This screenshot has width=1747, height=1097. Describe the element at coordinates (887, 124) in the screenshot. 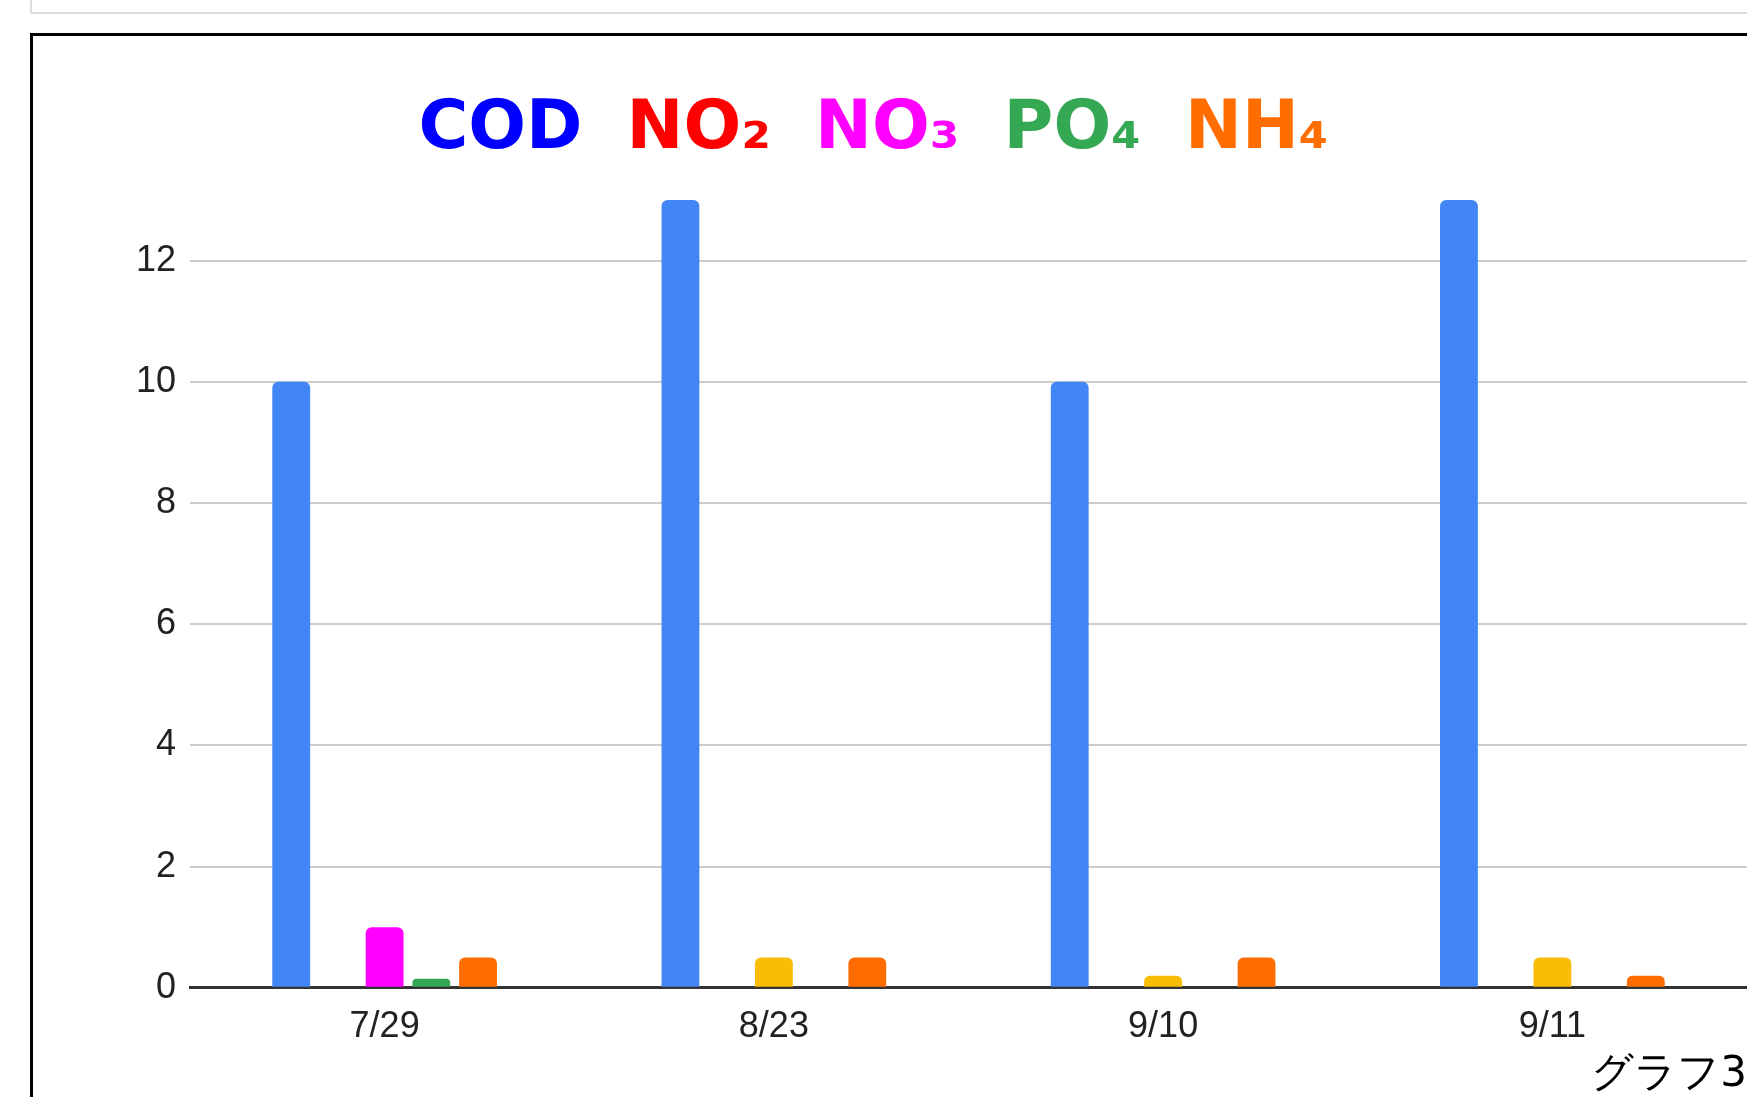

I see `text: NO₃` at that location.